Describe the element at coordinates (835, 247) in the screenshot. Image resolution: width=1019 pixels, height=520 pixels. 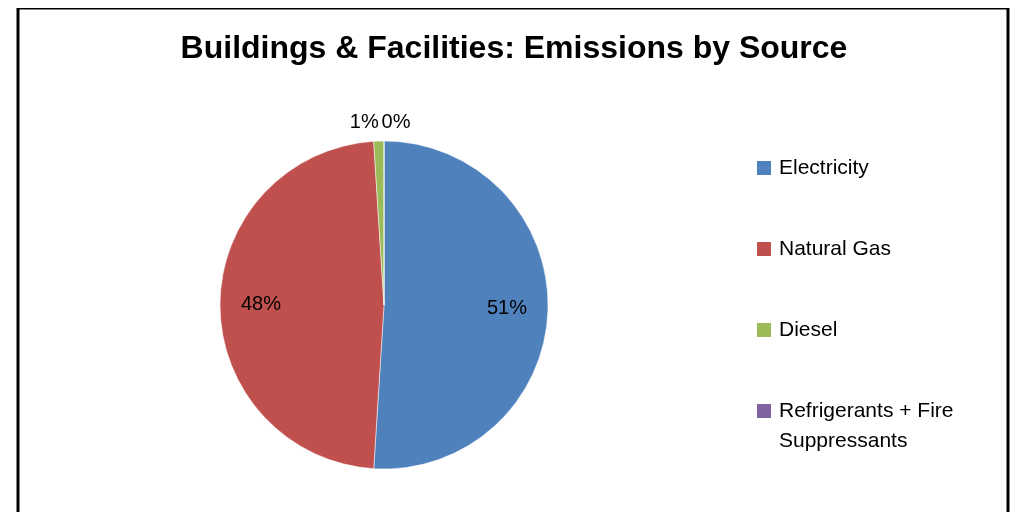
I see `legend-label: Natural Gas` at that location.